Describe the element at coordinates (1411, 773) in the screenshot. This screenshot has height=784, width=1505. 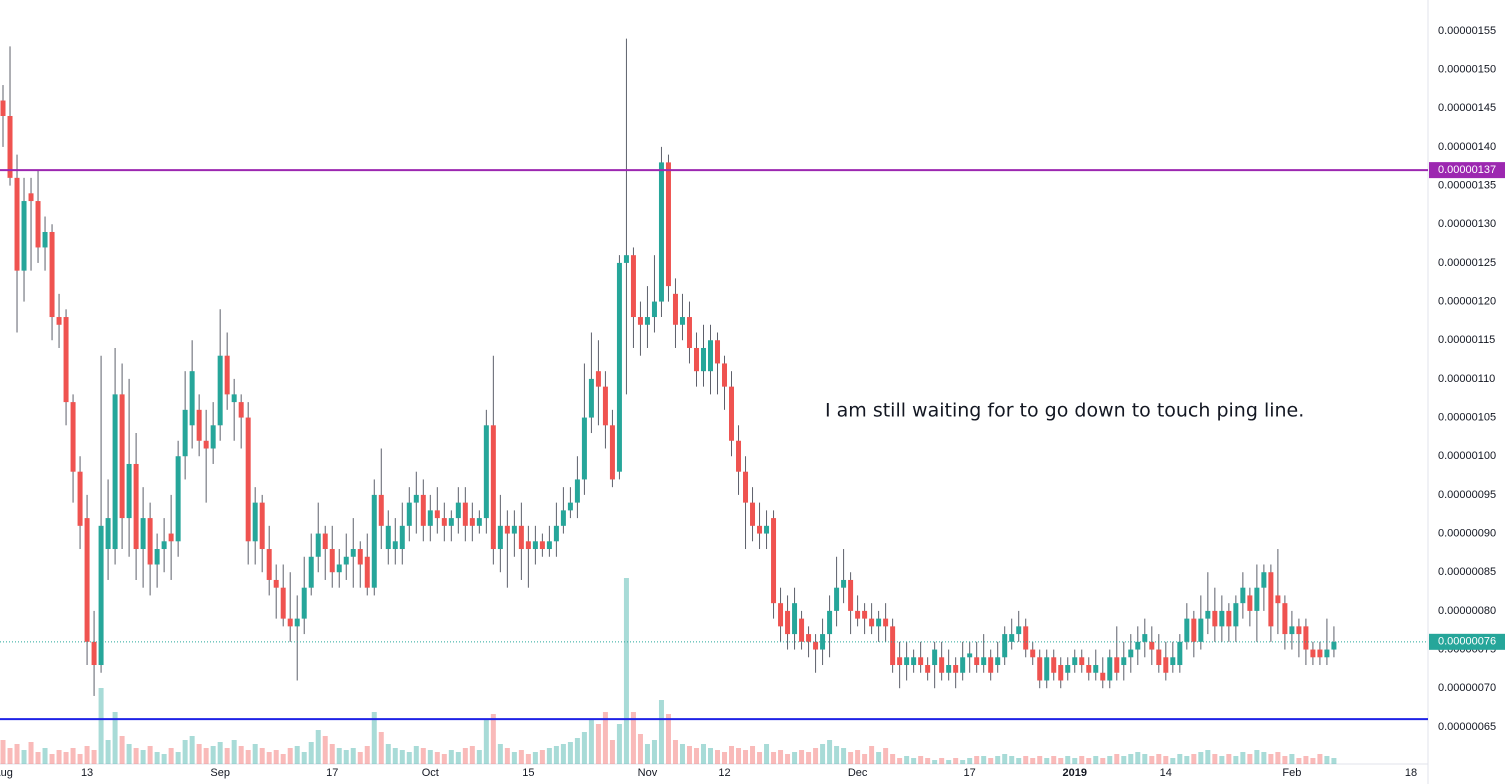
I see `x-tick-label: 18` at that location.